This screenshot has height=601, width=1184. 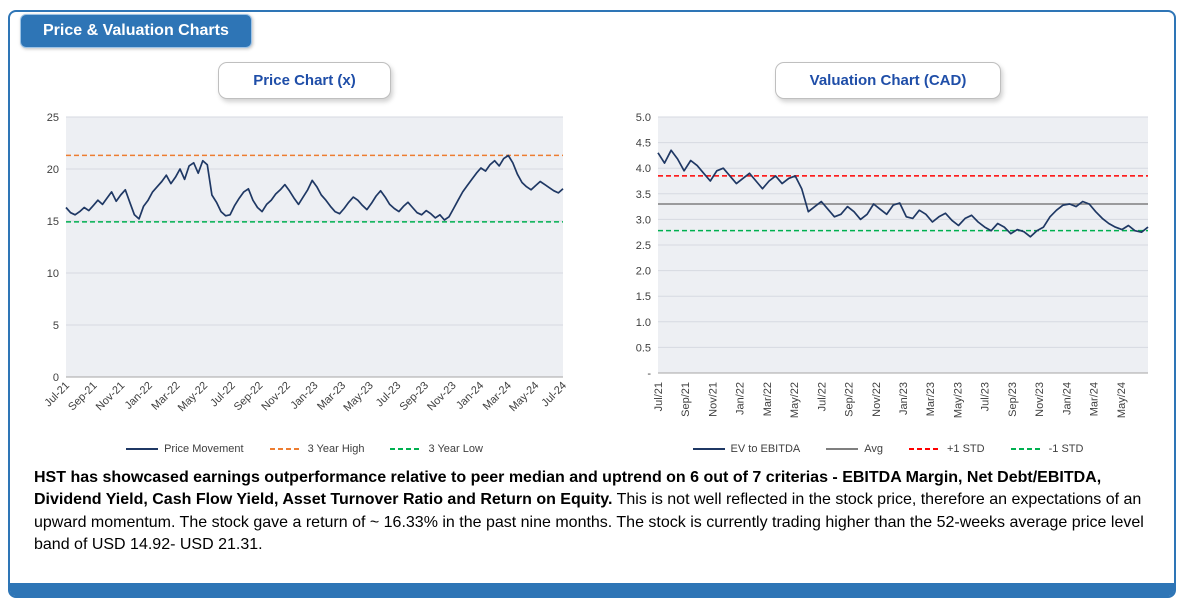 What do you see at coordinates (1067, 398) in the screenshot?
I see `svg-text: Jan/24` at bounding box center [1067, 398].